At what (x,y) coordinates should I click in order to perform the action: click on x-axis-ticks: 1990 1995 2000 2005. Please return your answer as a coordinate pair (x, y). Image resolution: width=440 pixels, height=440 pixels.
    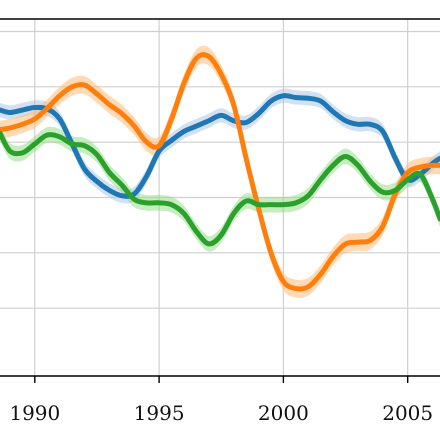
    Looking at the image, I should click on (221, 400).